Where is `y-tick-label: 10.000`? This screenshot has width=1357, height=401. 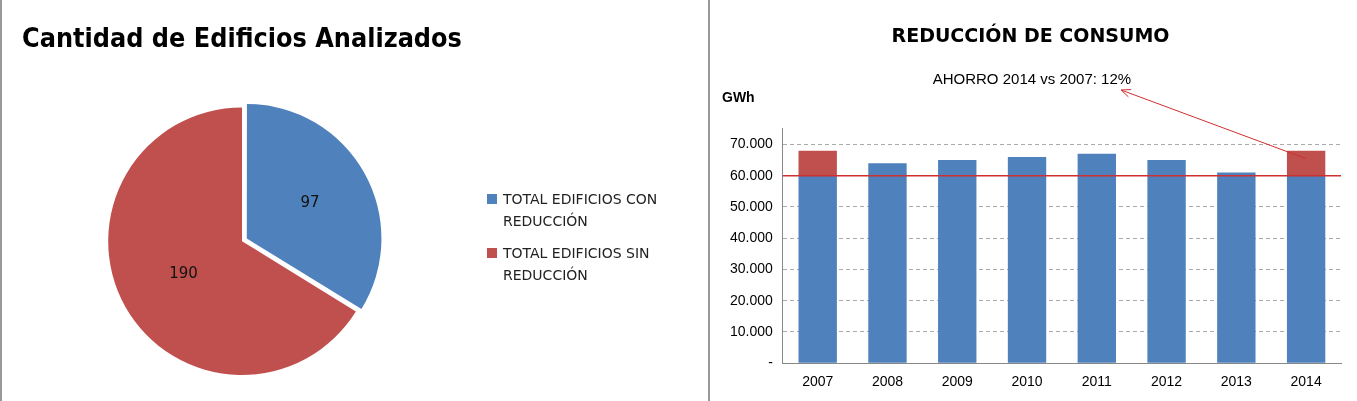 y-tick-label: 10.000 is located at coordinates (751, 330).